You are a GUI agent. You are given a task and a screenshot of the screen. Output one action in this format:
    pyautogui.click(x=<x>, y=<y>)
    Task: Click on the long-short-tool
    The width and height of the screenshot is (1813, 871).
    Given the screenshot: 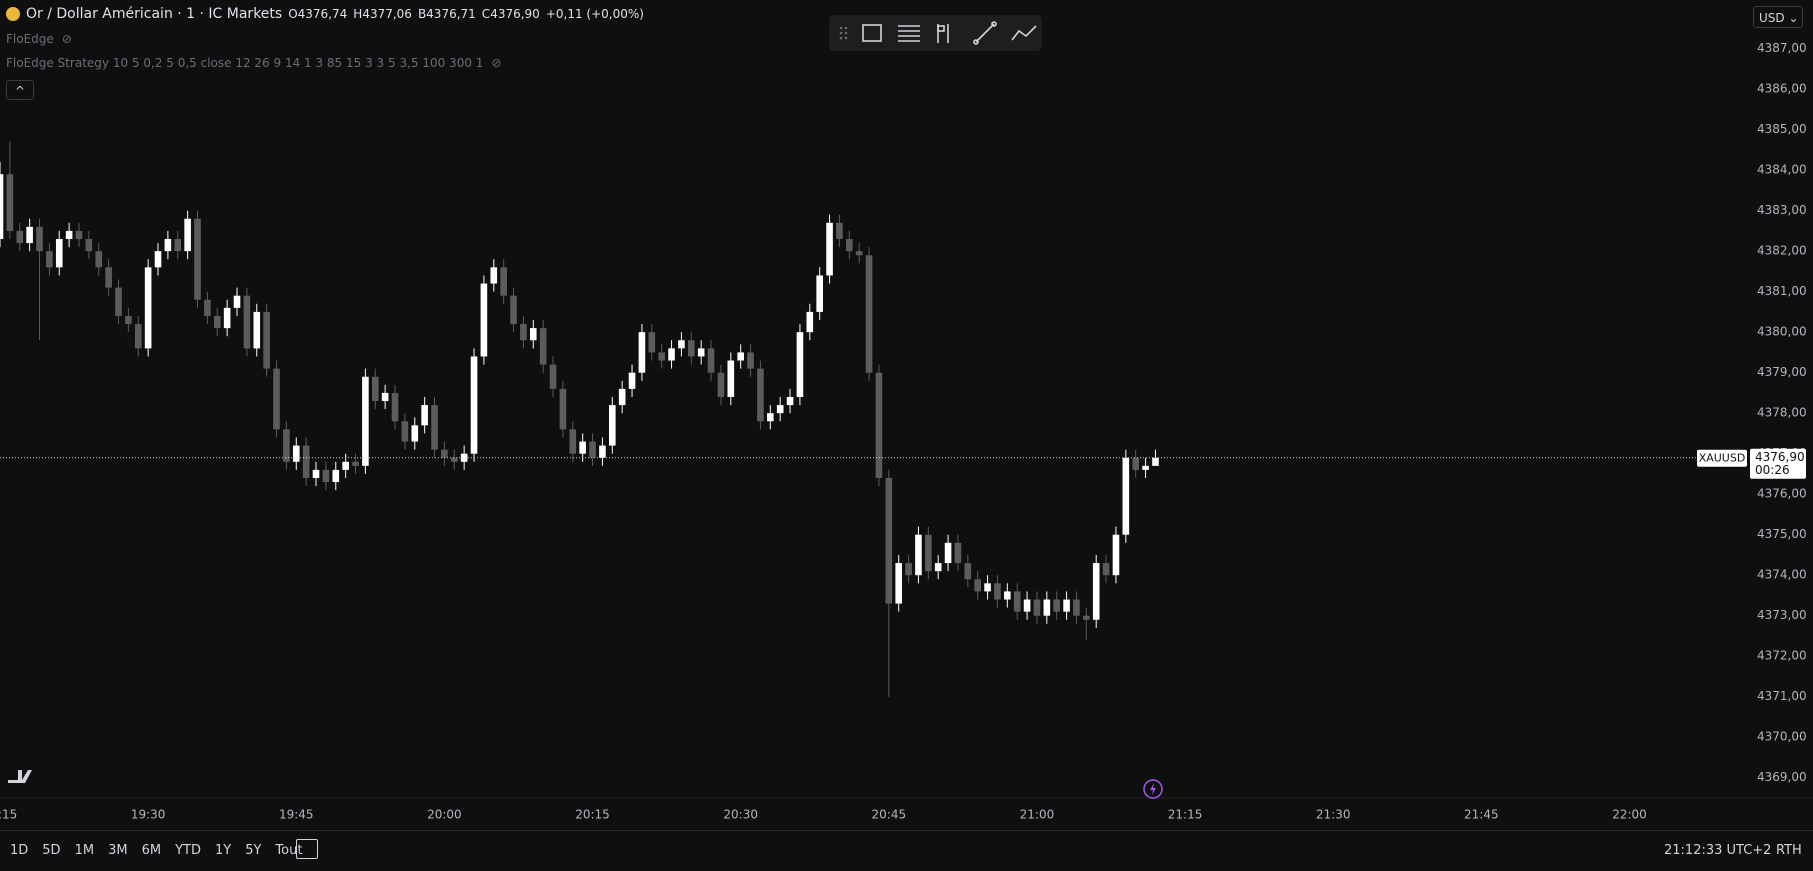 What is the action you would take?
    pyautogui.click(x=943, y=33)
    